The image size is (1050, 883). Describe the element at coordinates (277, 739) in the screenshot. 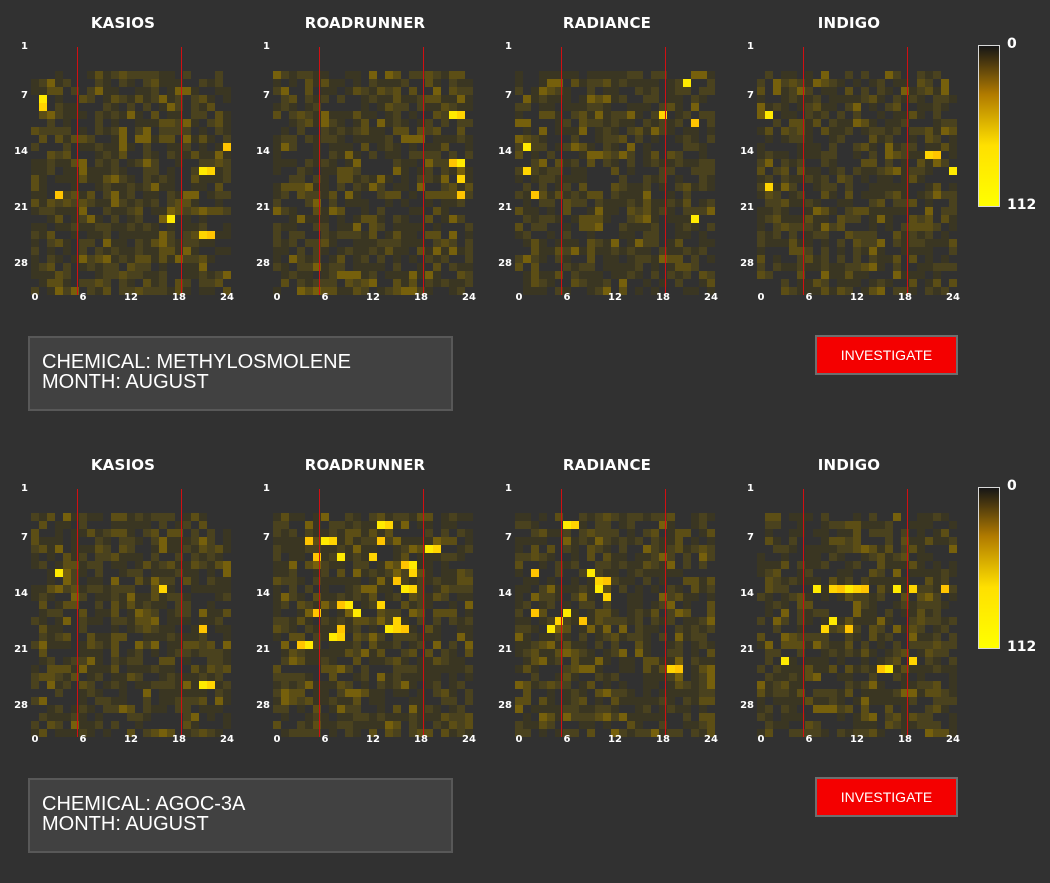

I see `x-tick-label: 0` at that location.